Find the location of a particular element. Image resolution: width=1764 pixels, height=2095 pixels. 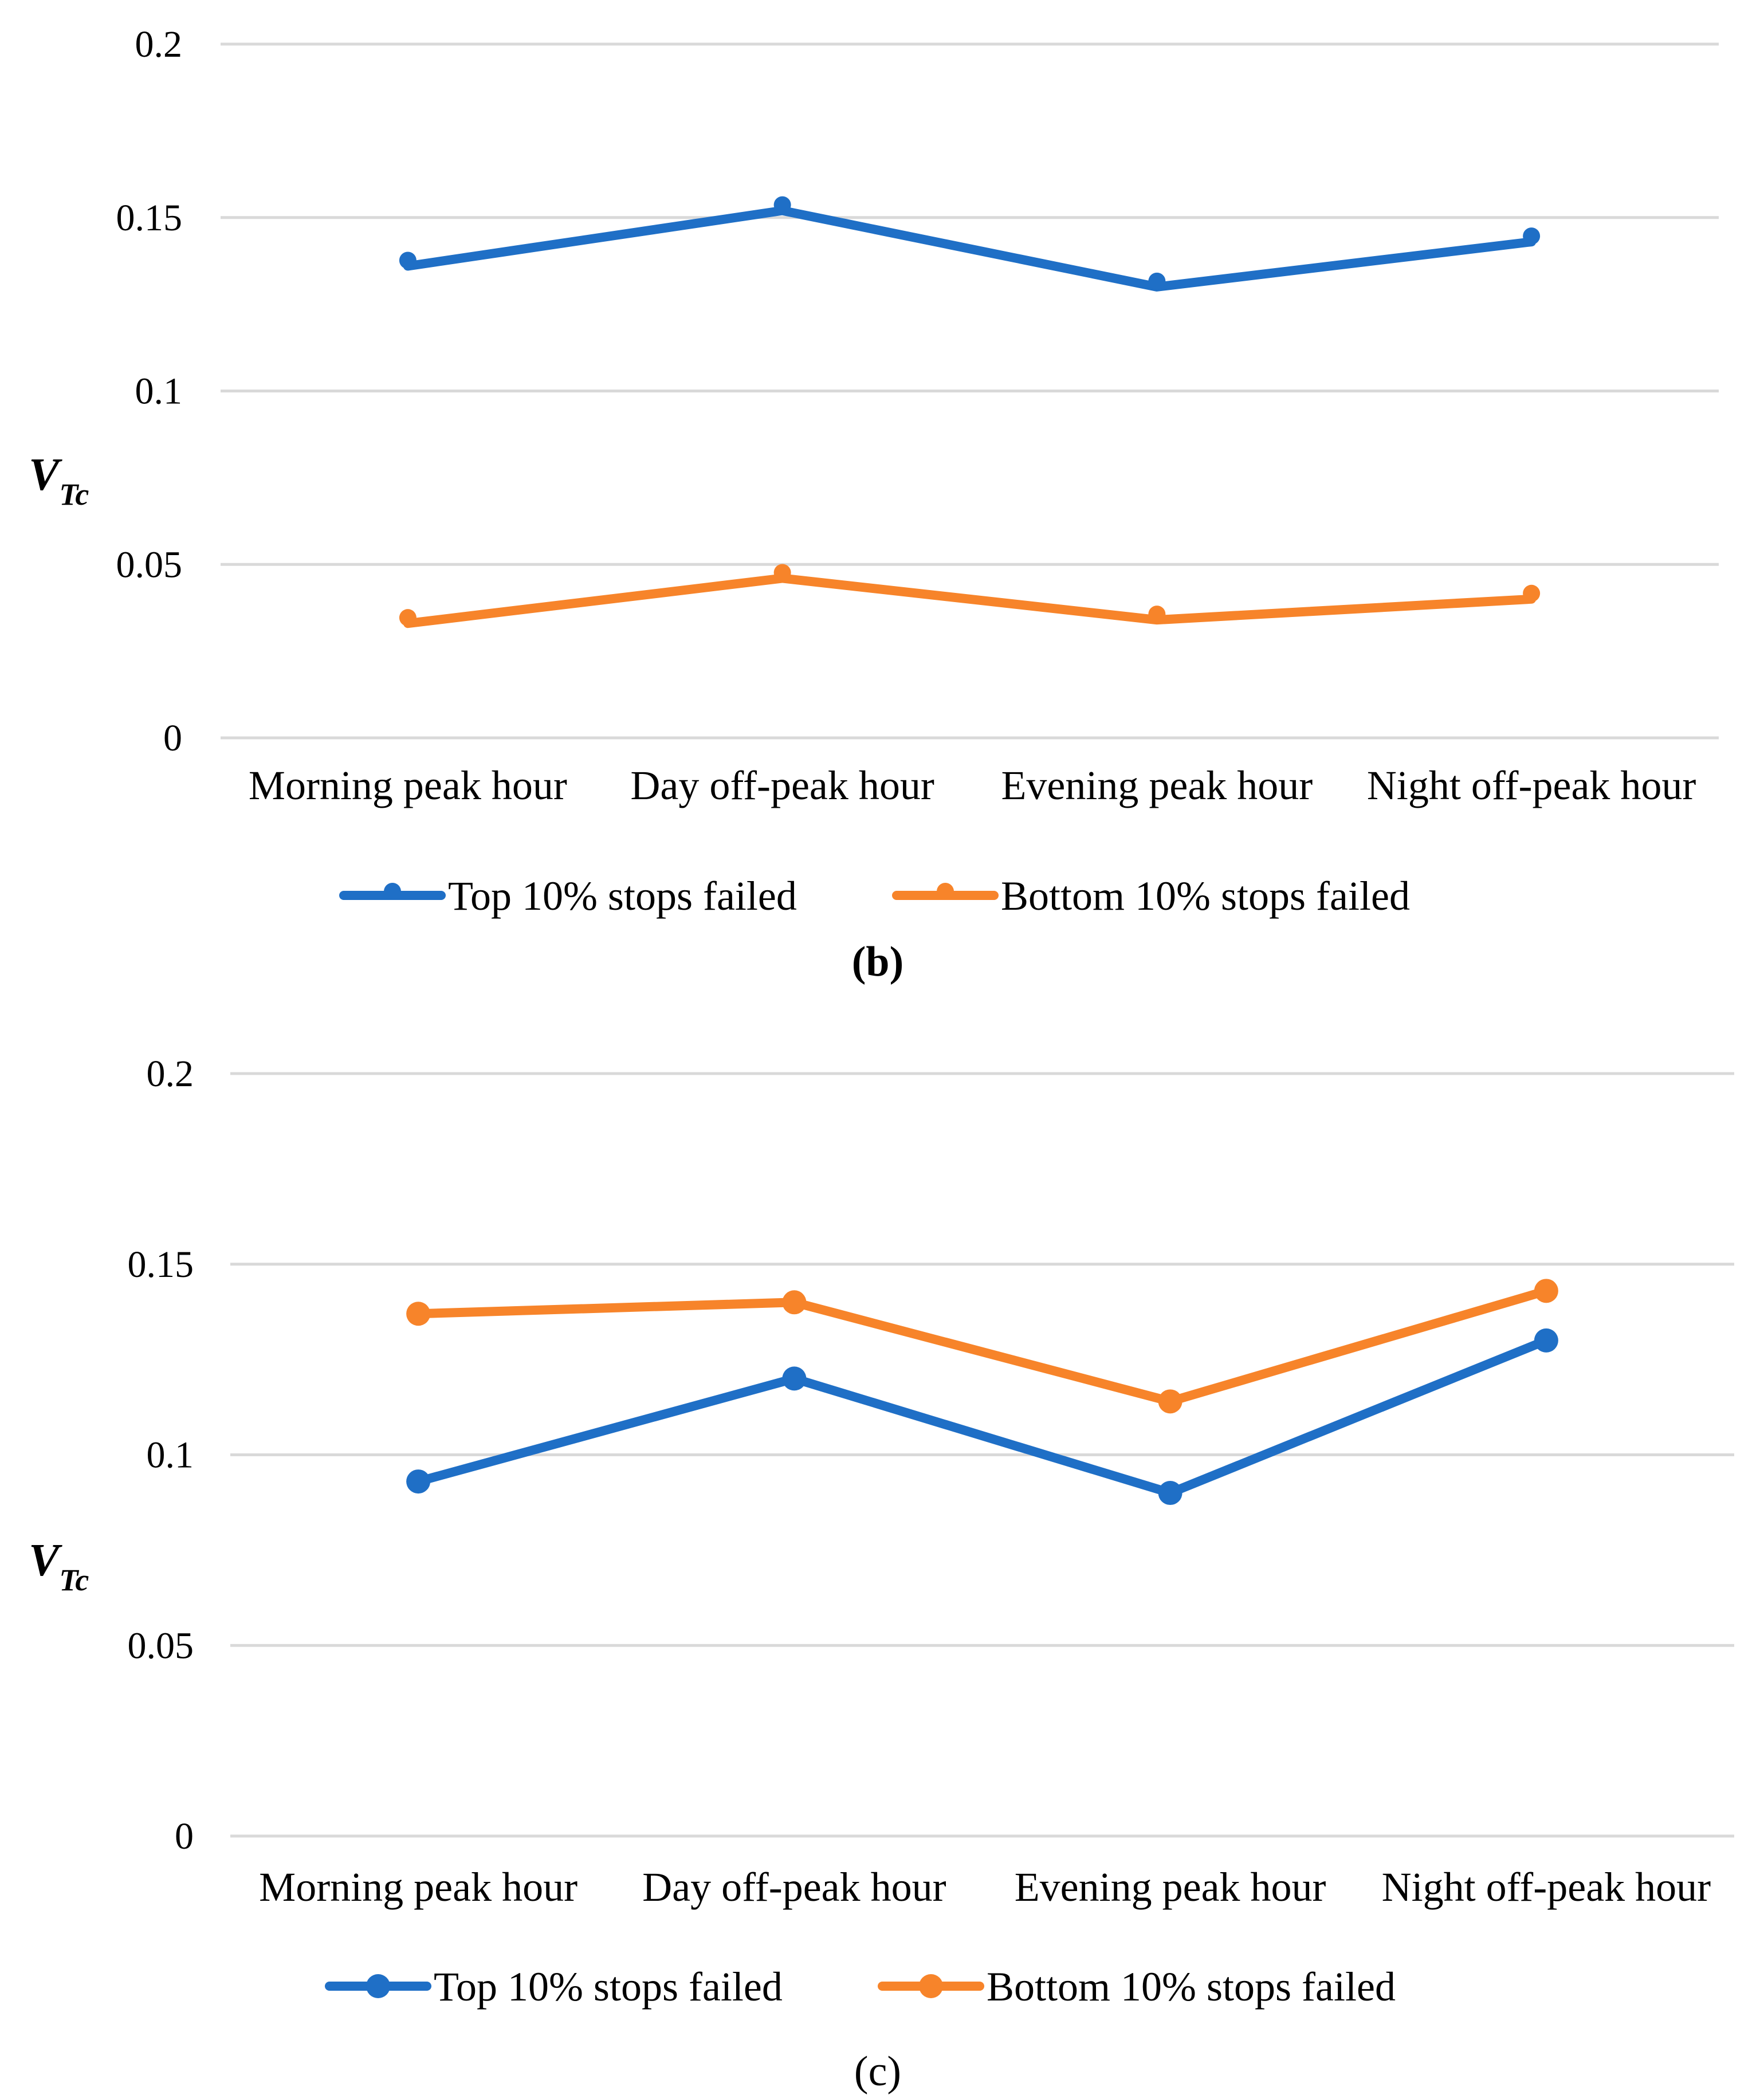

panel-label: (c) is located at coordinates (877, 2071).